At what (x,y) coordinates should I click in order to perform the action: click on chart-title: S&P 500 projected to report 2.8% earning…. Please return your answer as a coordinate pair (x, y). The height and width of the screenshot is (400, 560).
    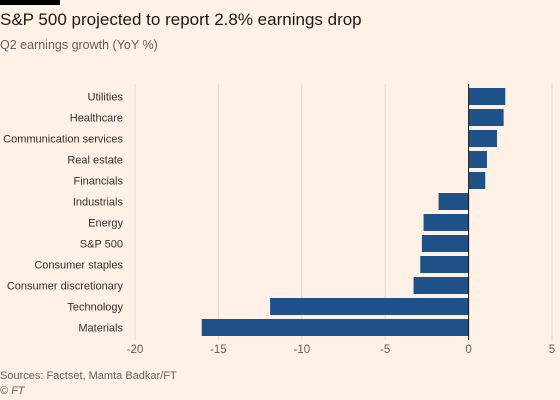
    Looking at the image, I should click on (181, 19).